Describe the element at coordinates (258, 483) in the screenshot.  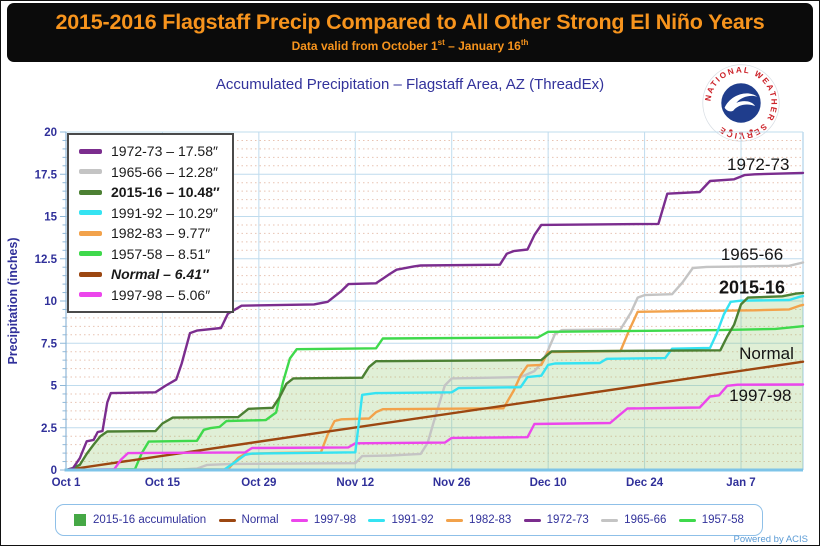
I see `svg-text: Oct 29` at that location.